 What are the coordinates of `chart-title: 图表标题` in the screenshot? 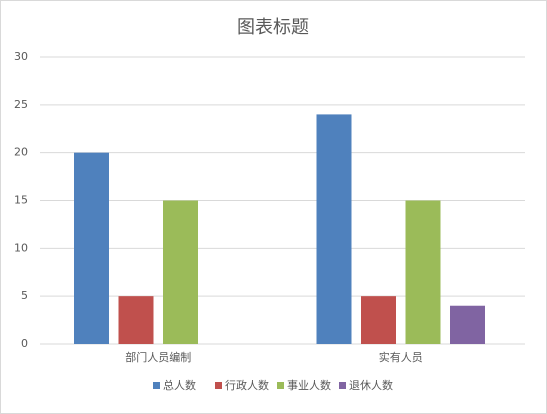 It's located at (273, 27).